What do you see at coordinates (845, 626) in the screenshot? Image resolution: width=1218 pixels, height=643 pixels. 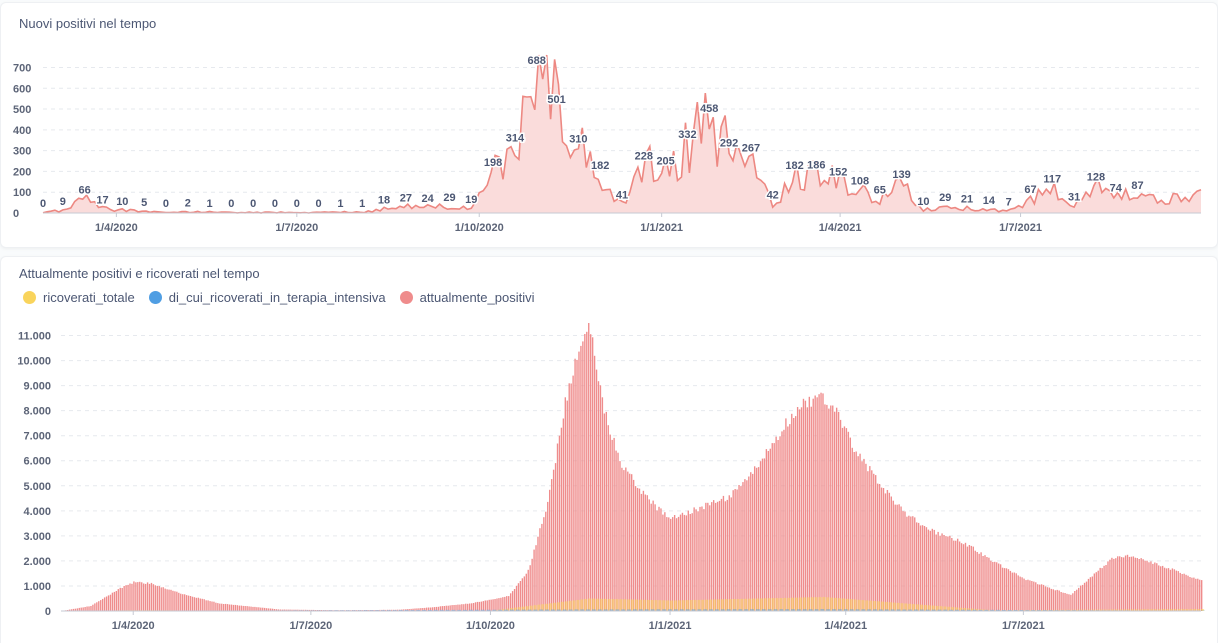 I see `x-tick-label: 1/4/2021` at bounding box center [845, 626].